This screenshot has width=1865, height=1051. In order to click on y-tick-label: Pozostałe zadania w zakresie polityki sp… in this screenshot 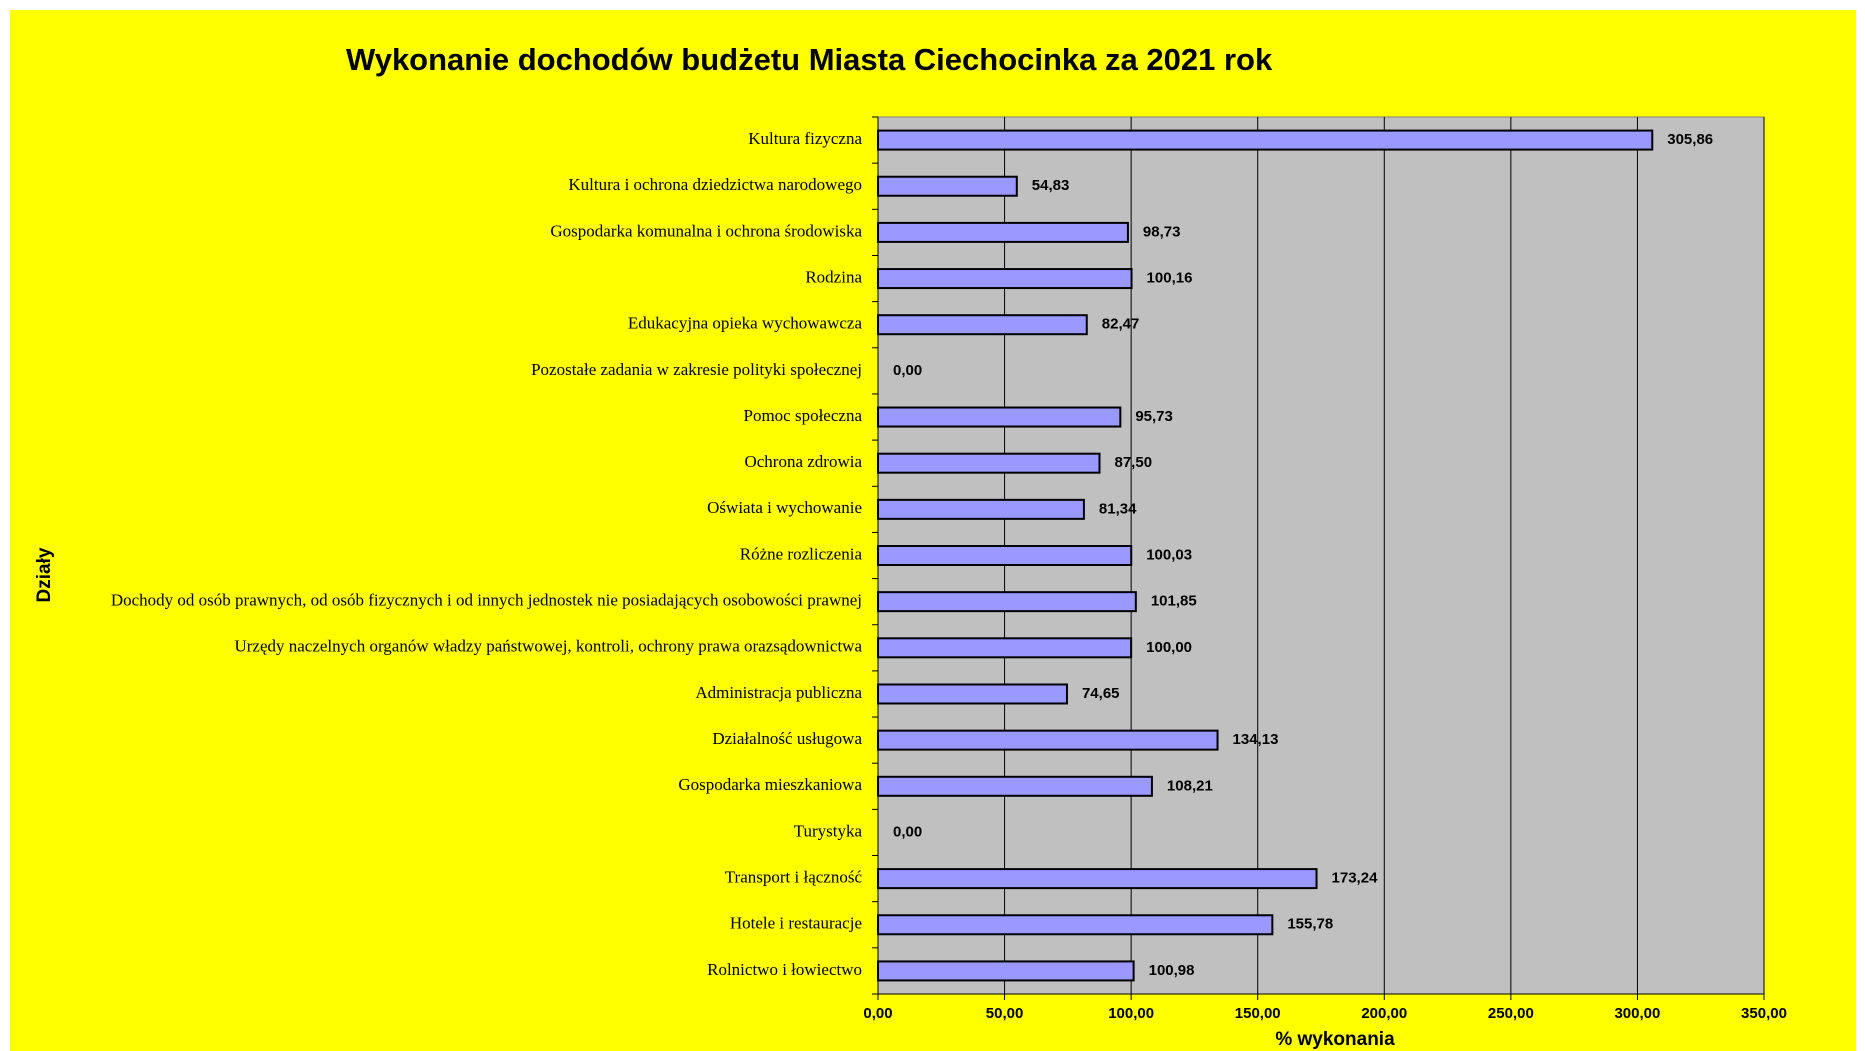, I will do `click(696, 369)`.